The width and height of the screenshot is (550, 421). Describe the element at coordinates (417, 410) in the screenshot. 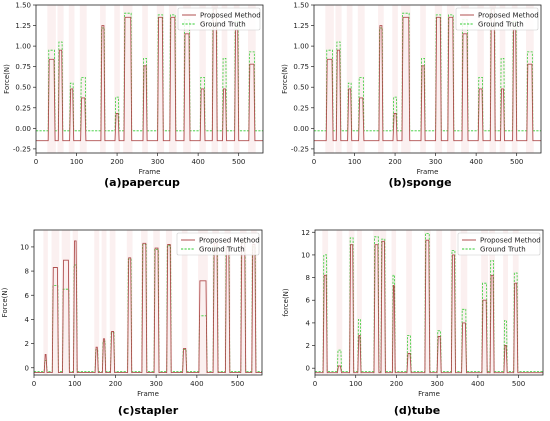

I see `panel-caption: (d)tube` at that location.